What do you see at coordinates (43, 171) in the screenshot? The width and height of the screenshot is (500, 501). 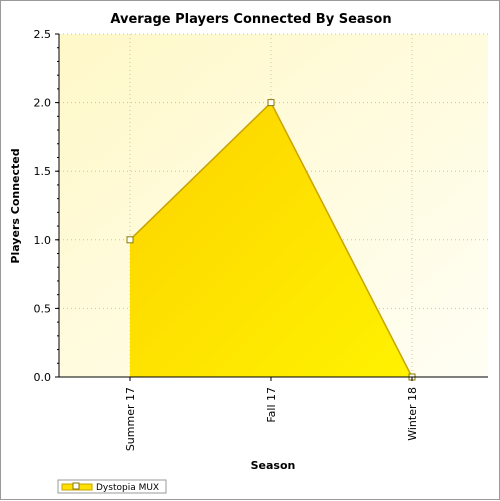 I see `y-tick-label: 1.5` at bounding box center [43, 171].